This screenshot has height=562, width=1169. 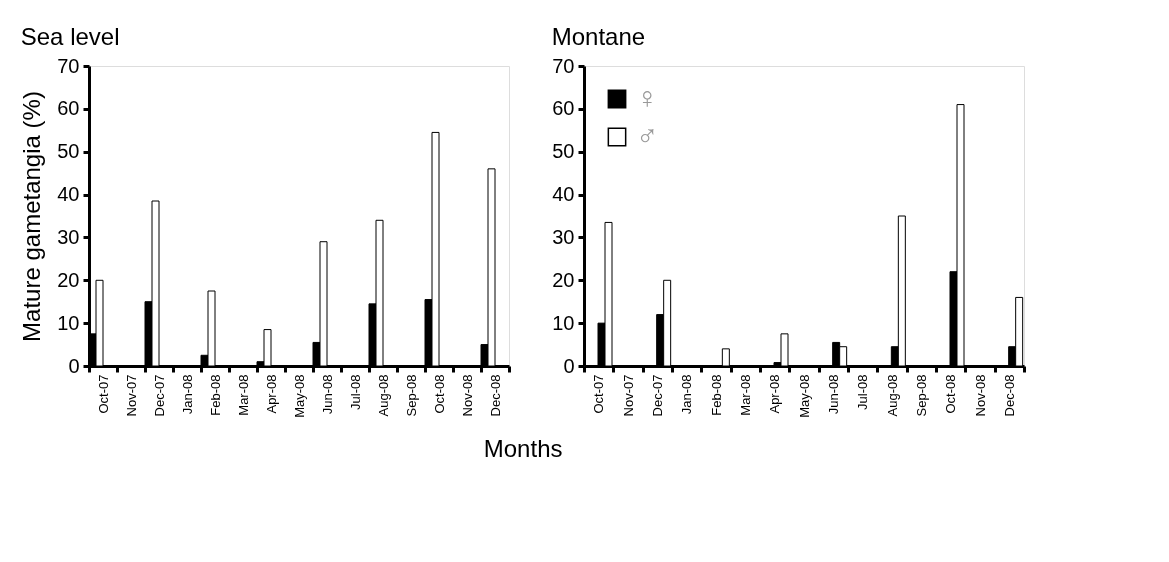 What do you see at coordinates (598, 36) in the screenshot?
I see `chart-title: Montane` at bounding box center [598, 36].